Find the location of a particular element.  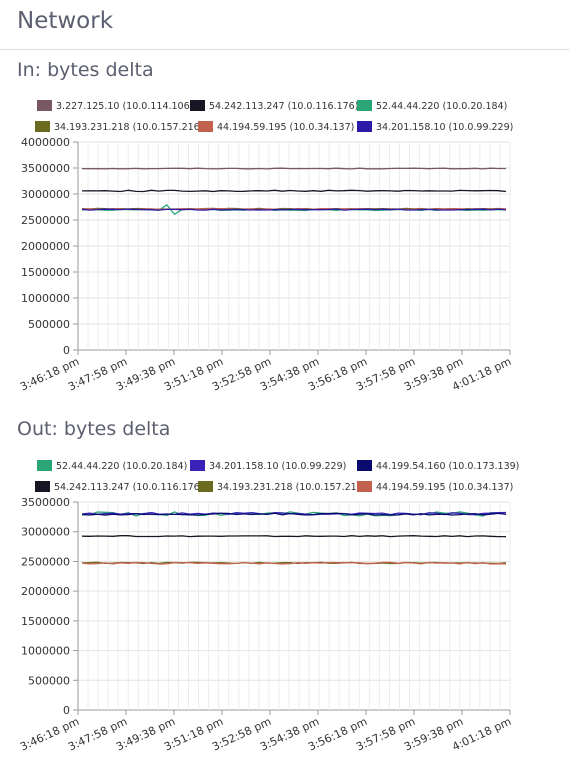

chart-title-in: In: bytes delta is located at coordinates (85, 70).